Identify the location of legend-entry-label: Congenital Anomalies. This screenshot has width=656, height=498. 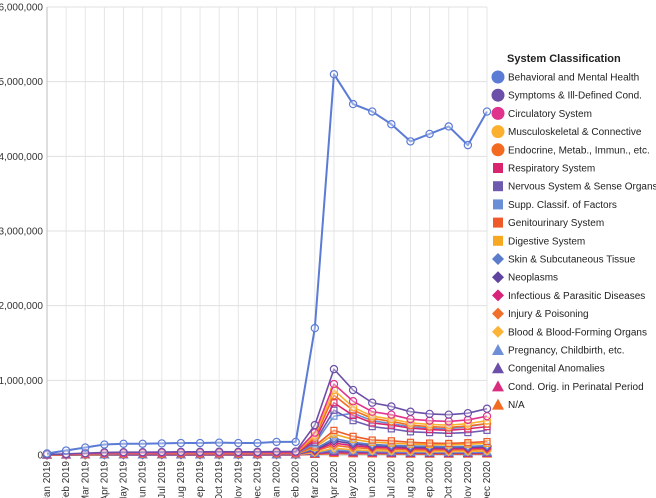
(556, 369).